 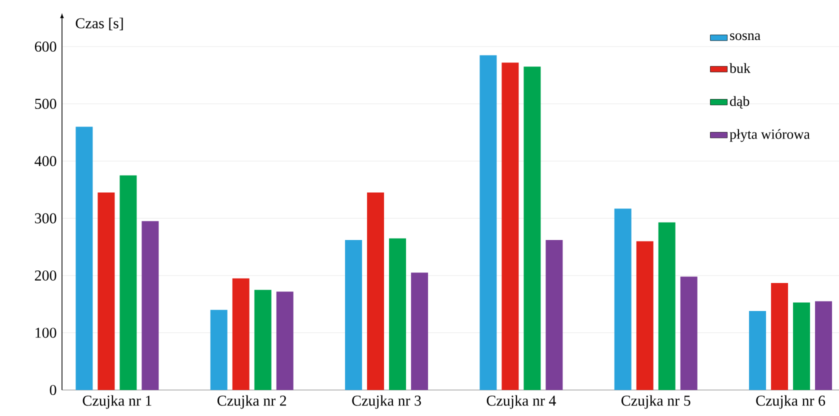 I want to click on legend-label: płyta wiórowa, so click(x=770, y=135).